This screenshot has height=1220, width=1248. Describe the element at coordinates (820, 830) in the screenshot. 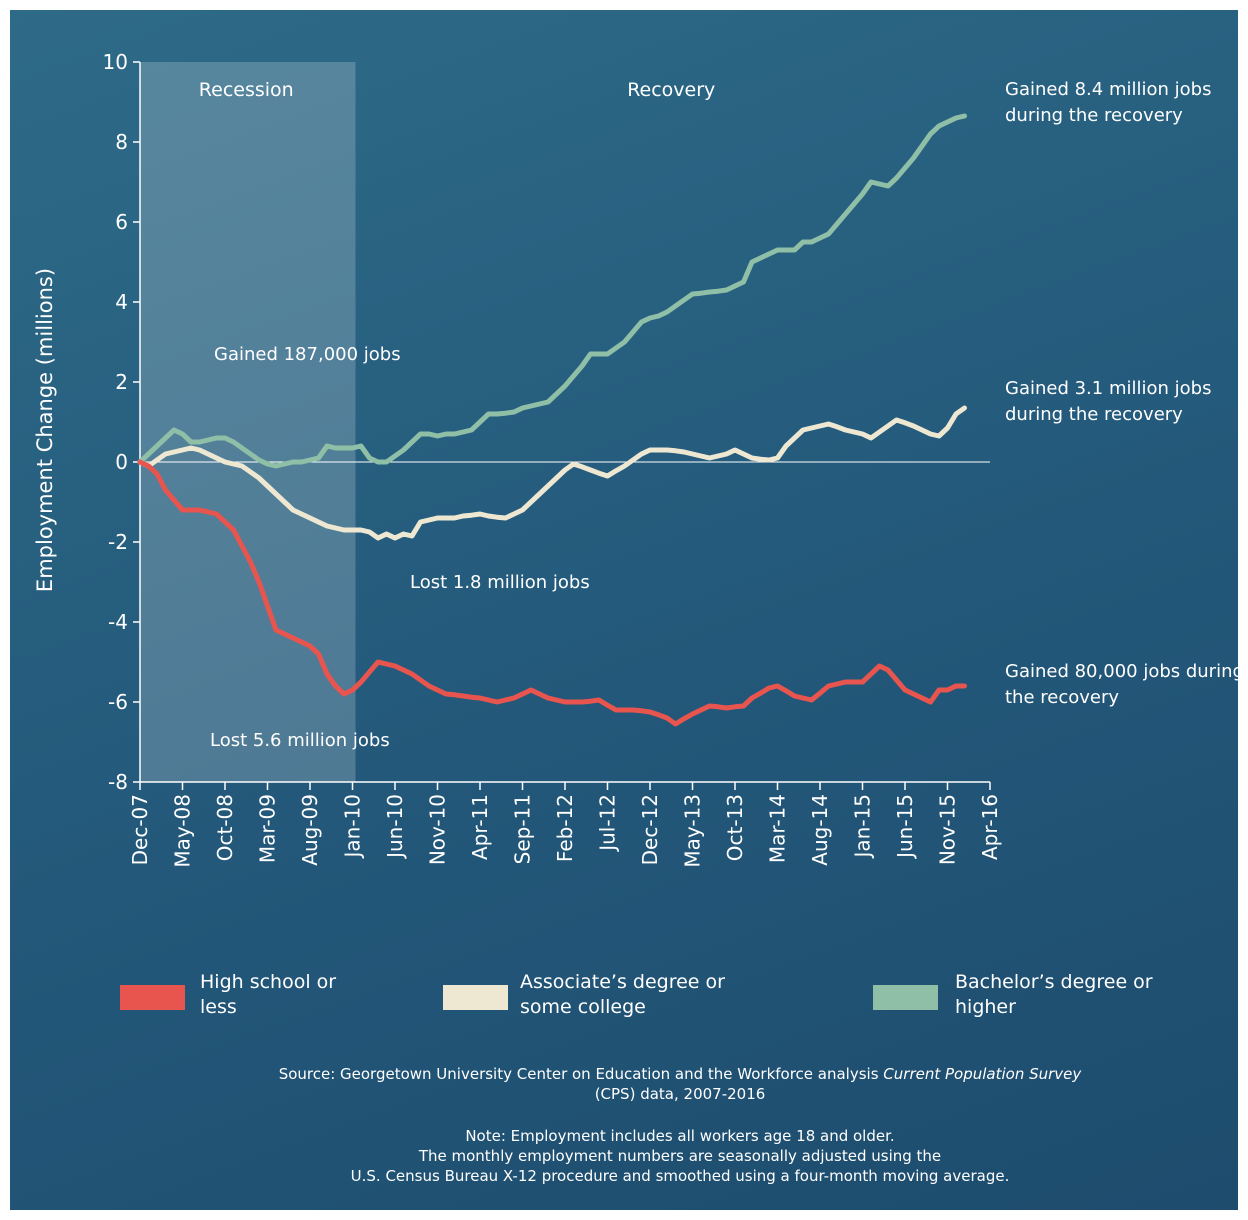

I see `x-tick-label: Aug-14` at that location.